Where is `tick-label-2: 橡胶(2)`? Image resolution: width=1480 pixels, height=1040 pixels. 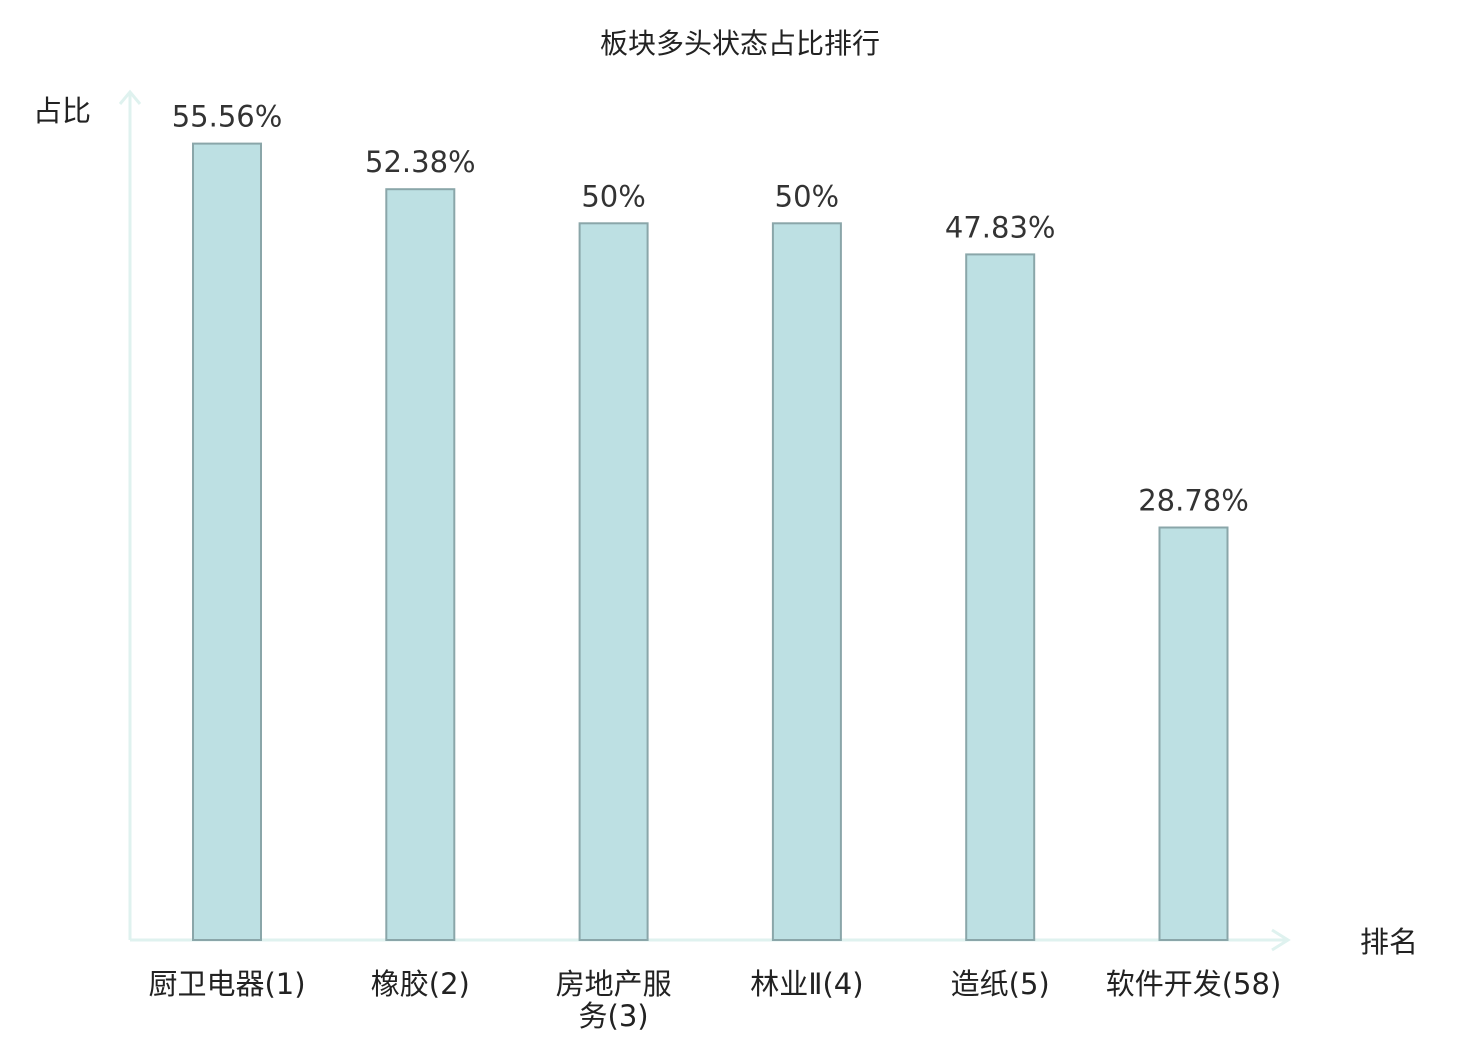 tick-label-2: 橡胶(2) is located at coordinates (420, 984).